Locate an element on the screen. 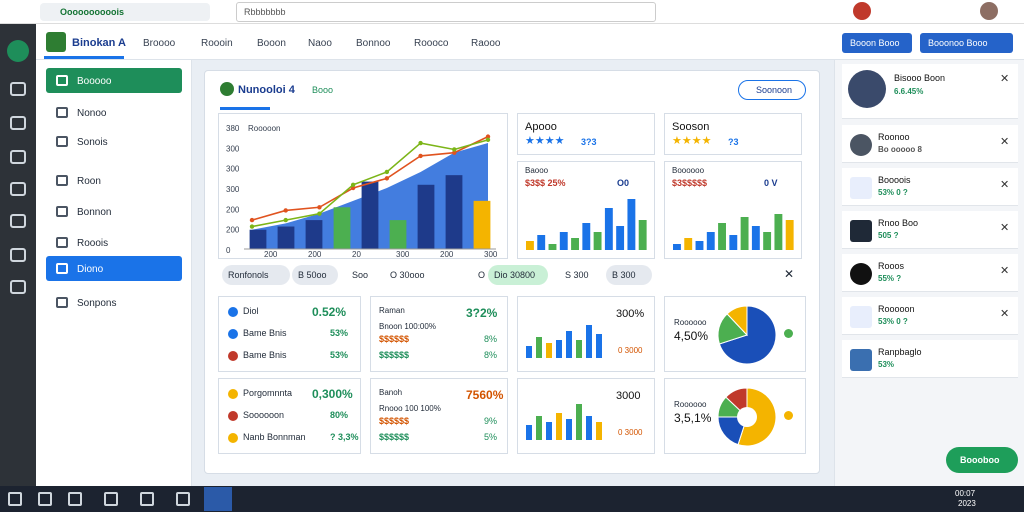  card-value: 4,50% is located at coordinates (691, 336).